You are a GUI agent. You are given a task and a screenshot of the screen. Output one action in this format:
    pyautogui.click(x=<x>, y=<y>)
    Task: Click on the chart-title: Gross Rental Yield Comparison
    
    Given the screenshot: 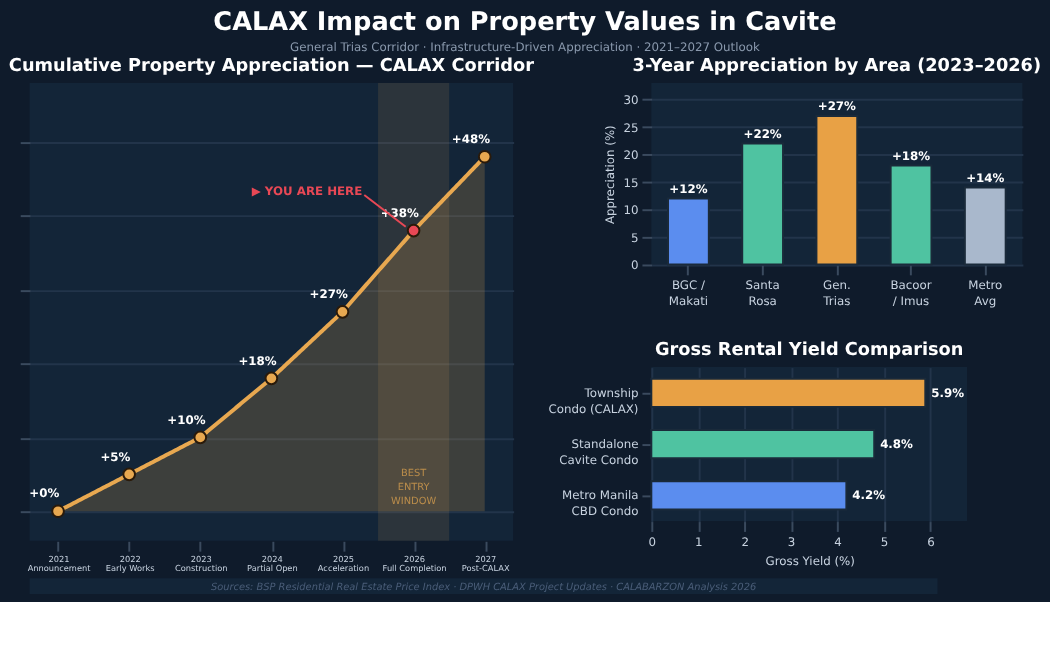 What is the action you would take?
    pyautogui.click(x=809, y=351)
    